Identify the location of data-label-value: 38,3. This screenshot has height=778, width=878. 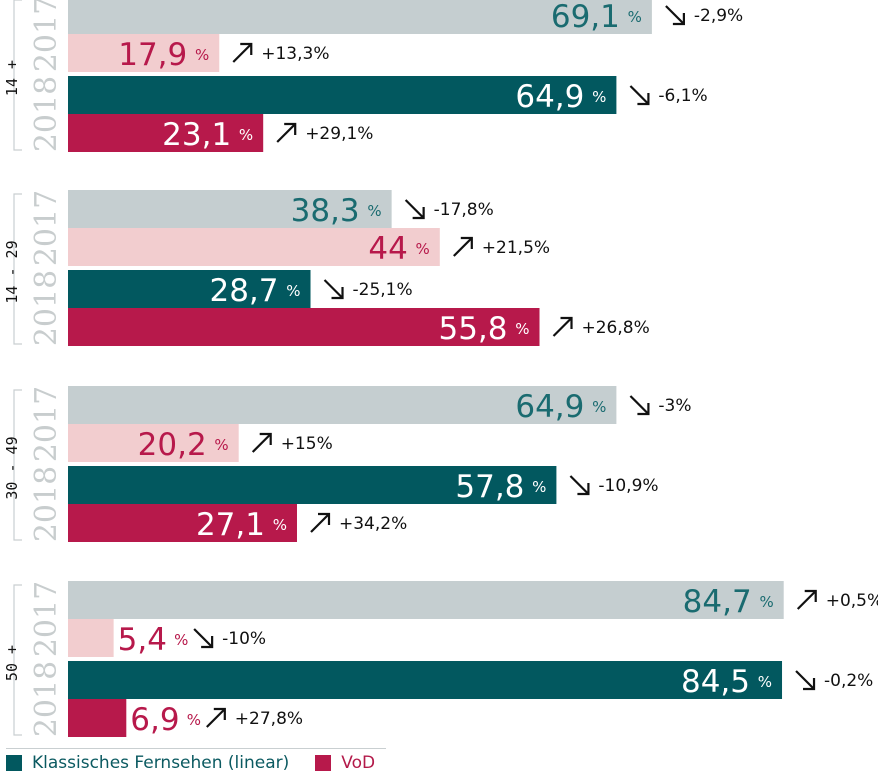
(325, 211).